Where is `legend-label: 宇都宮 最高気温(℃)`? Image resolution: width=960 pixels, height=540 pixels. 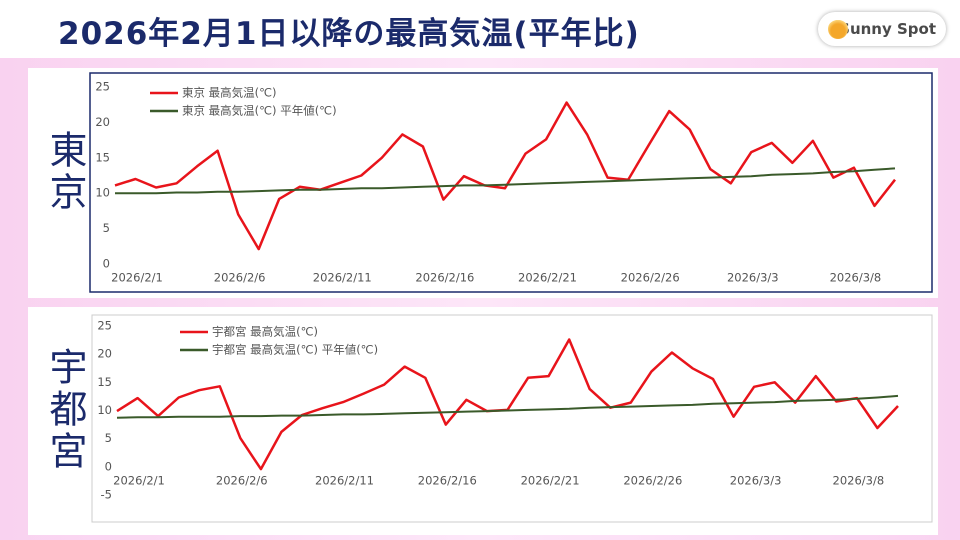 legend-label: 宇都宮 最高気温(℃) is located at coordinates (265, 332).